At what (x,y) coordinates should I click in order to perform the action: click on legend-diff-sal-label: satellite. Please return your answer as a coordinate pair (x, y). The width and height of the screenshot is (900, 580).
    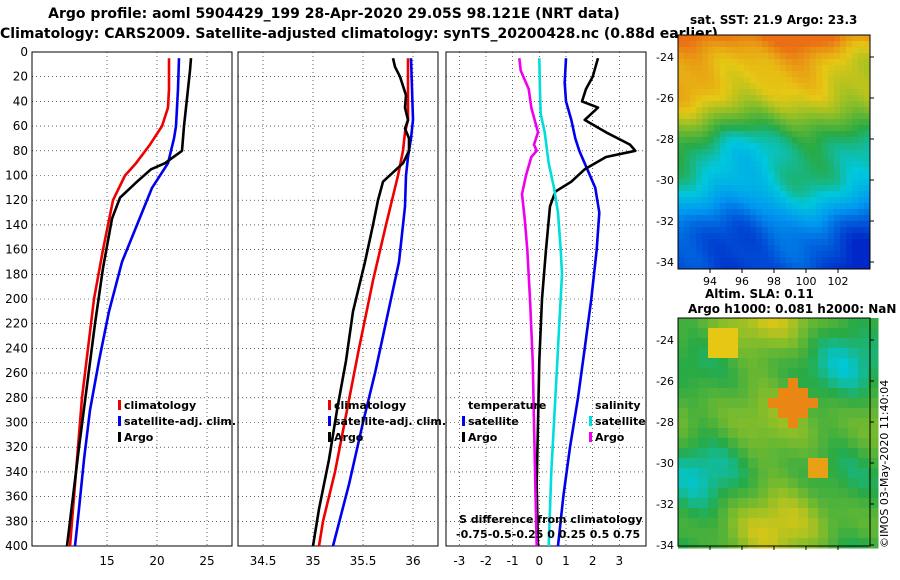
    Looking at the image, I should click on (620, 421).